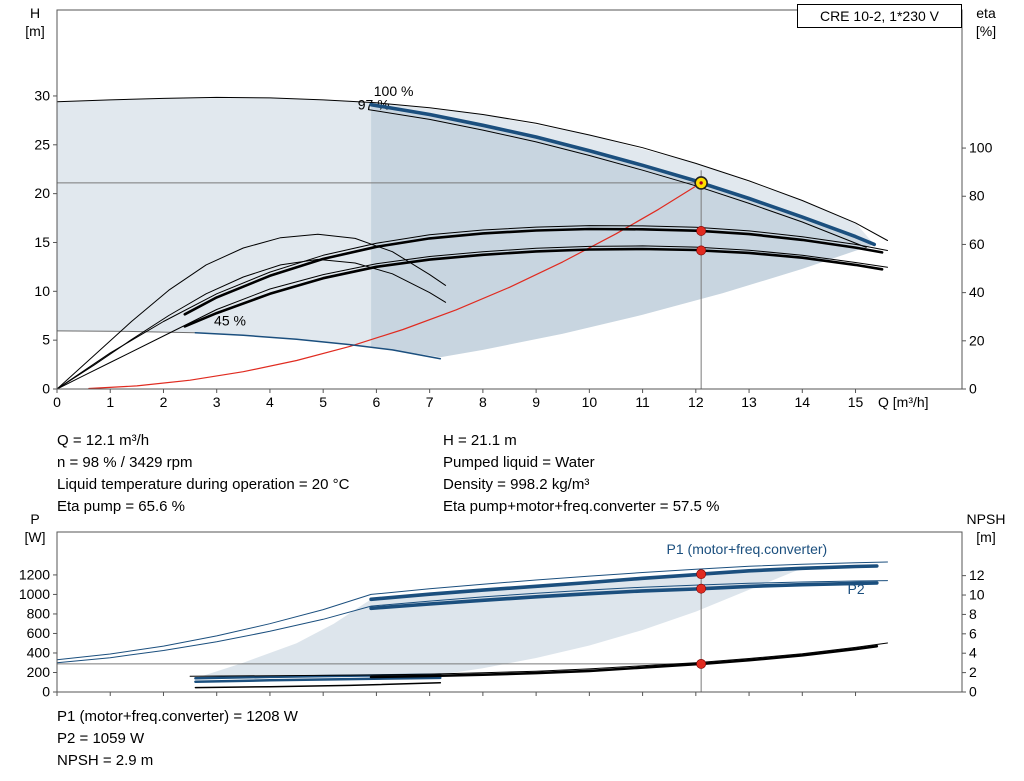  What do you see at coordinates (34, 574) in the screenshot?
I see `y-left-tick-label: 1200` at bounding box center [34, 574].